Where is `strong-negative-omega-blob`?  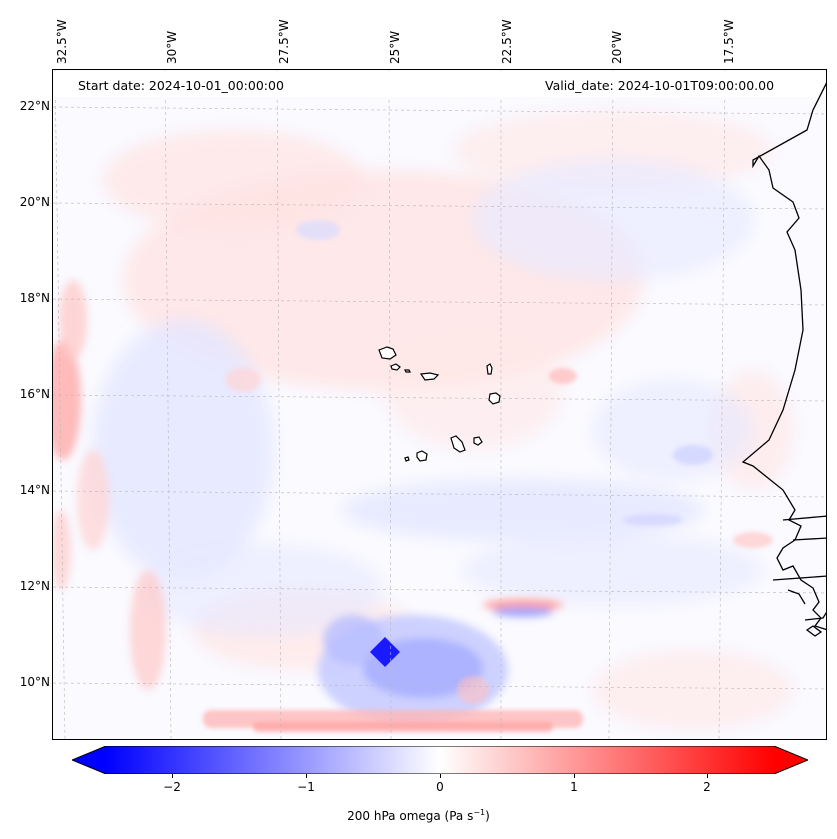
strong-negative-omega-blob is located at coordinates (385, 652).